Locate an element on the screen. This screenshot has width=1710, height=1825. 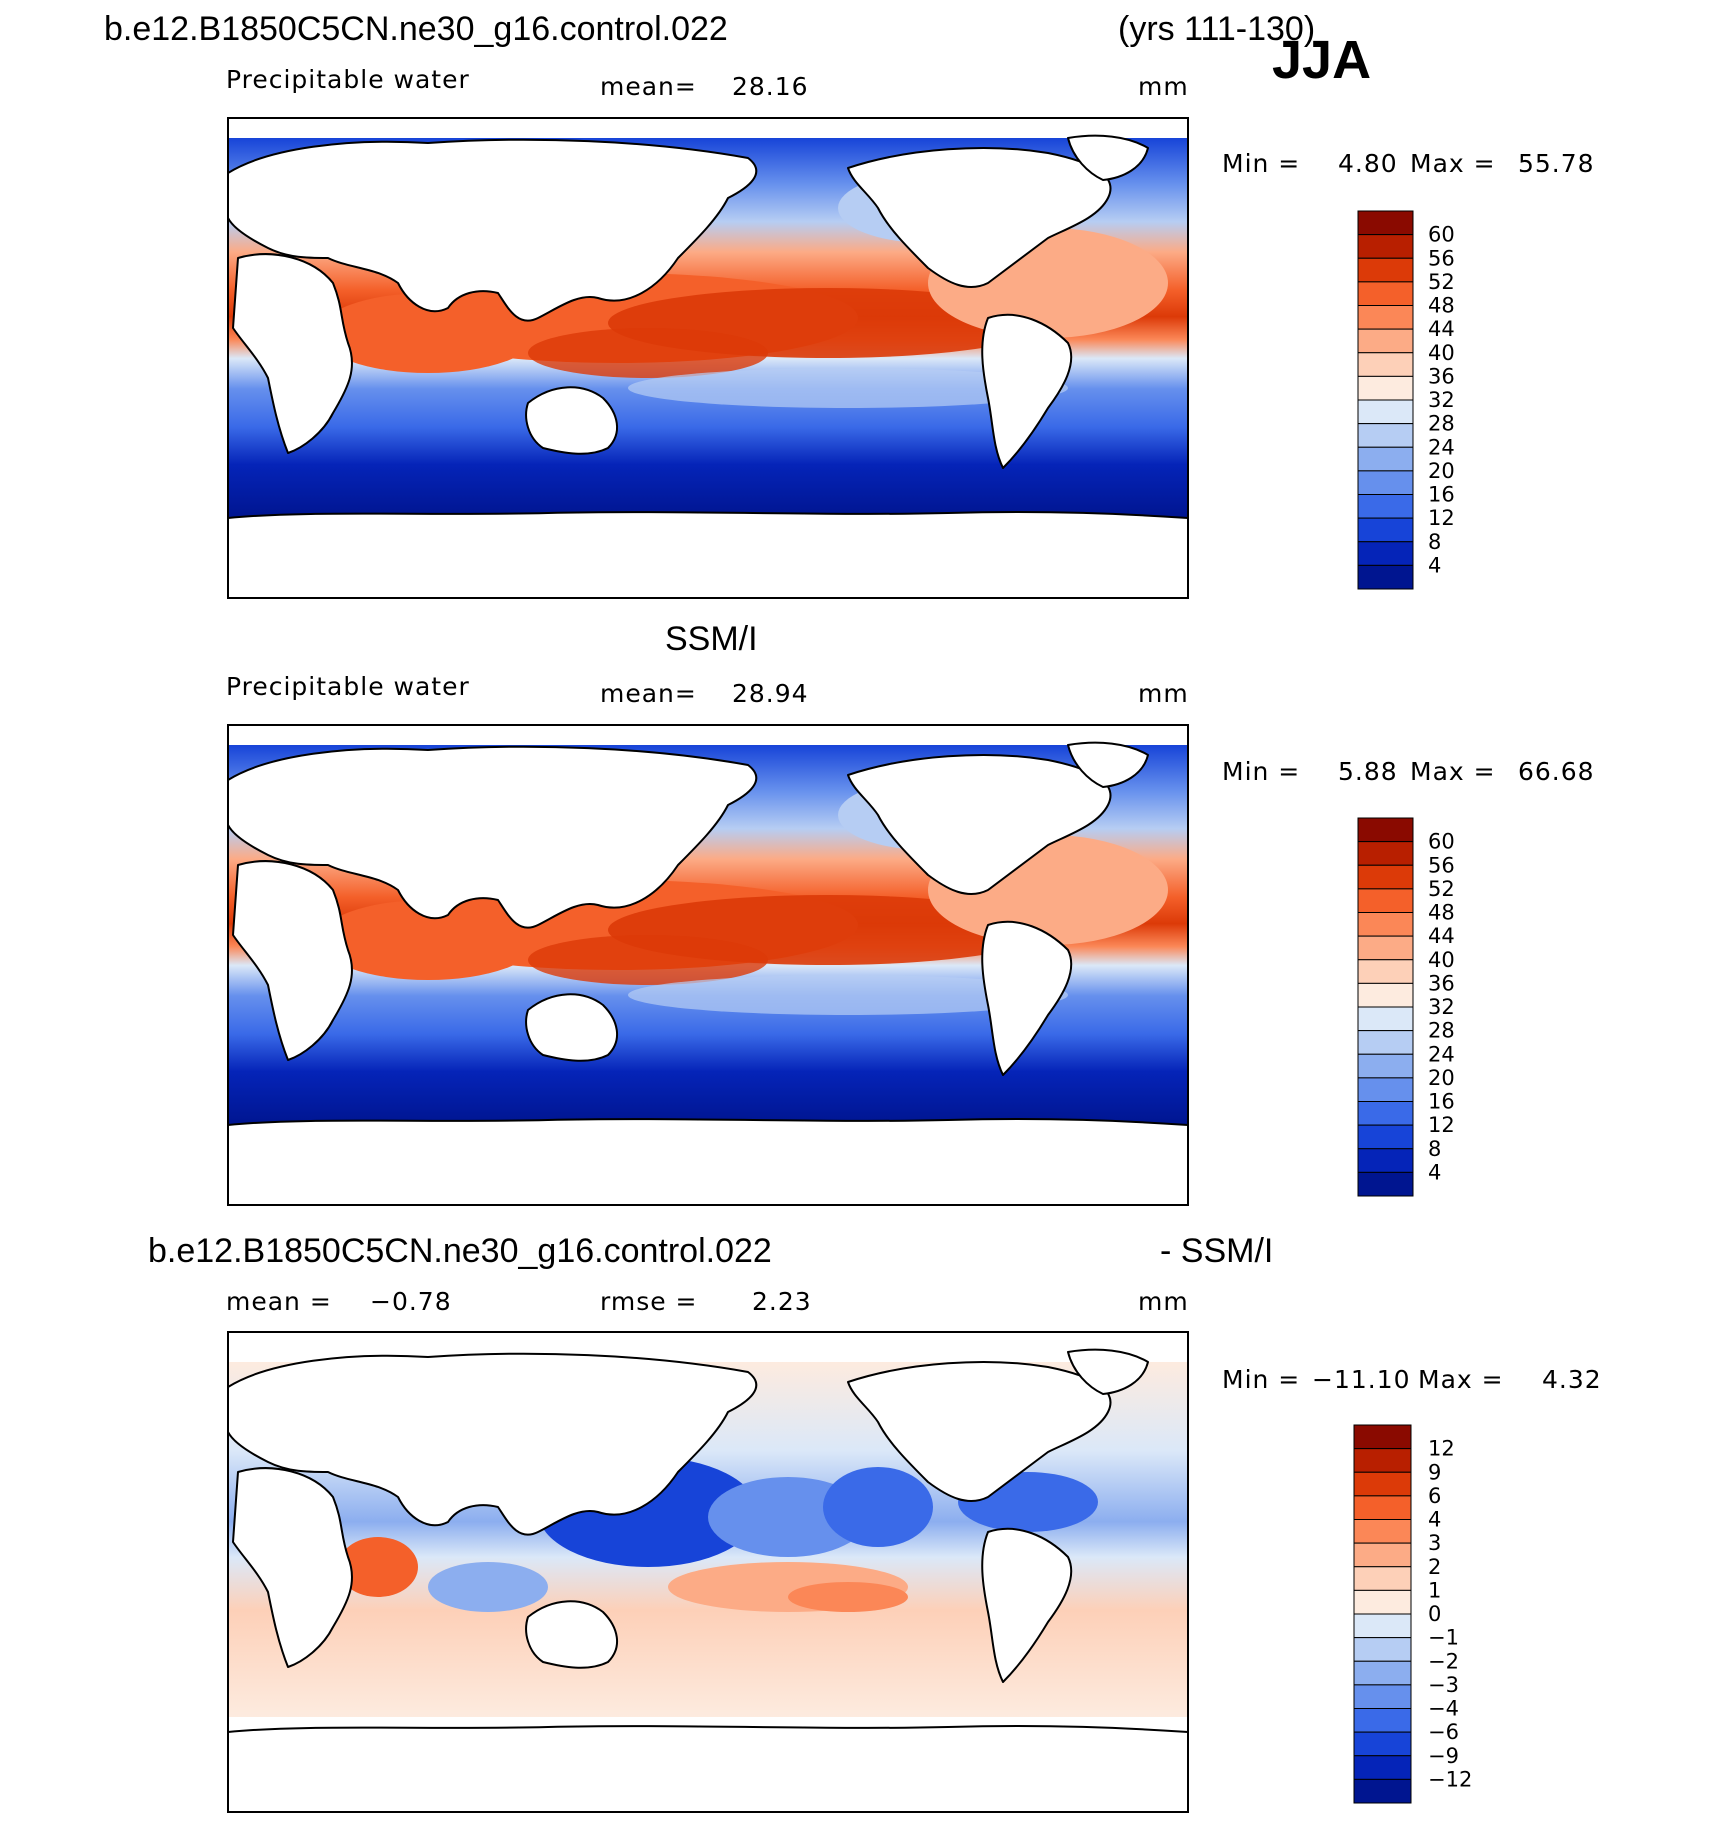
panel3-title-left: b.e12.B1850C5CN.ne30_g16.control.022 is located at coordinates (460, 1251).